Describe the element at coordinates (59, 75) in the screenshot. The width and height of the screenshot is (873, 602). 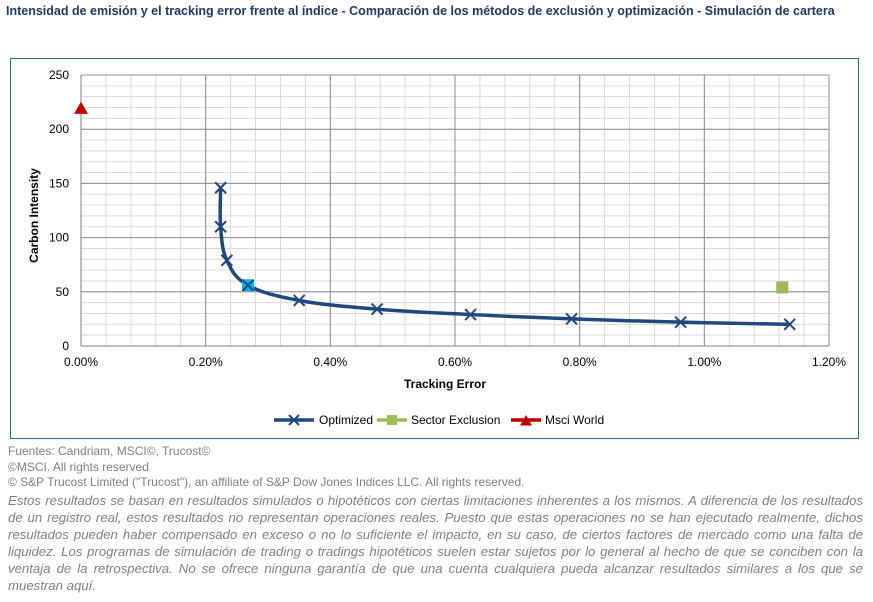
I see `y-tick-label: 250` at that location.